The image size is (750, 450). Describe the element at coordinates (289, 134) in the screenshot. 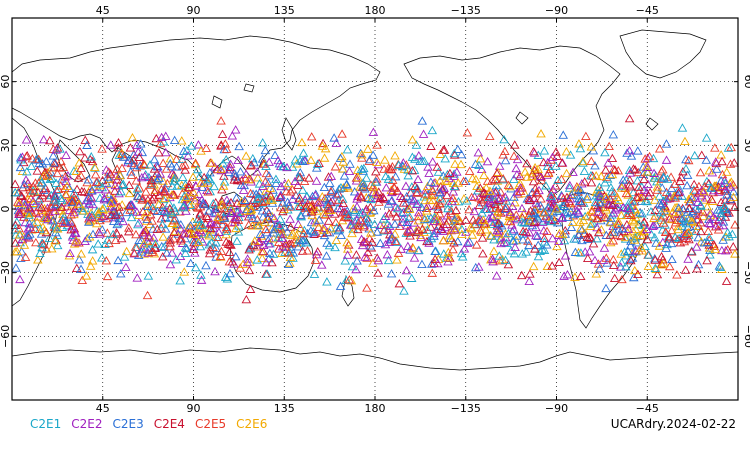

I see `coastline-japan` at that location.